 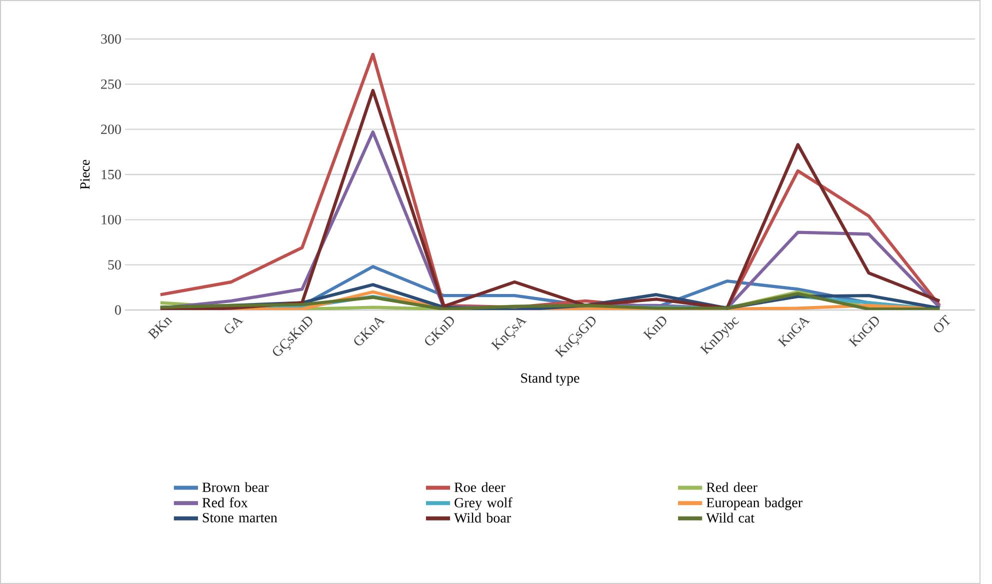 What do you see at coordinates (114, 265) in the screenshot?
I see `y-tick-label: 50` at bounding box center [114, 265].